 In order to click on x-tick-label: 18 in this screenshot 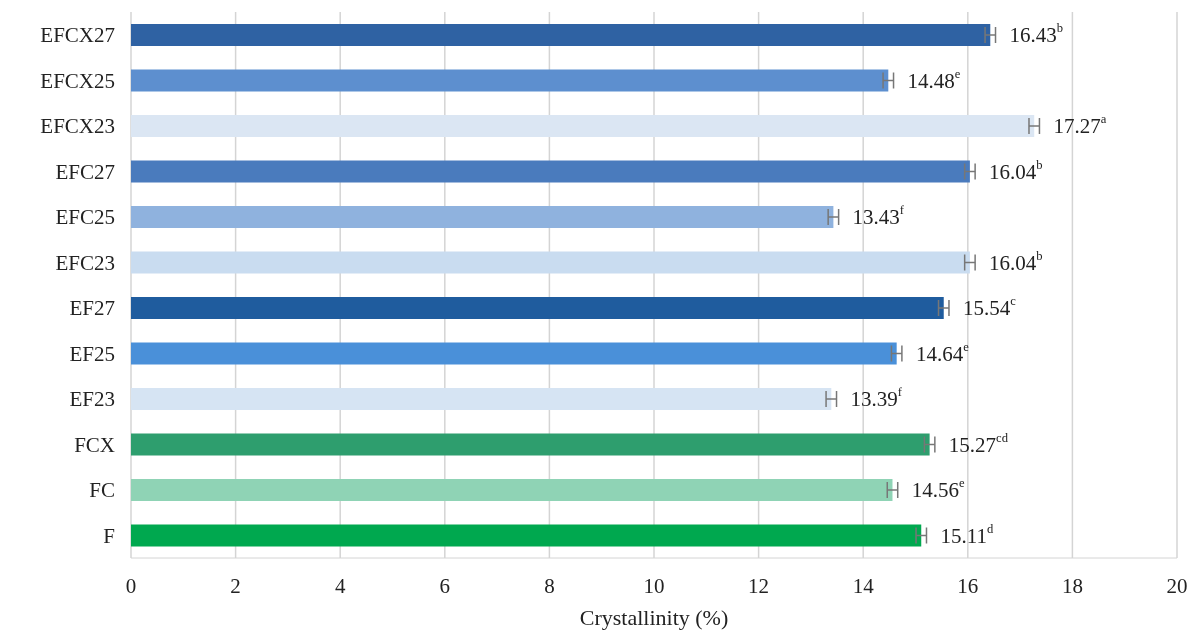, I will do `click(1072, 585)`.